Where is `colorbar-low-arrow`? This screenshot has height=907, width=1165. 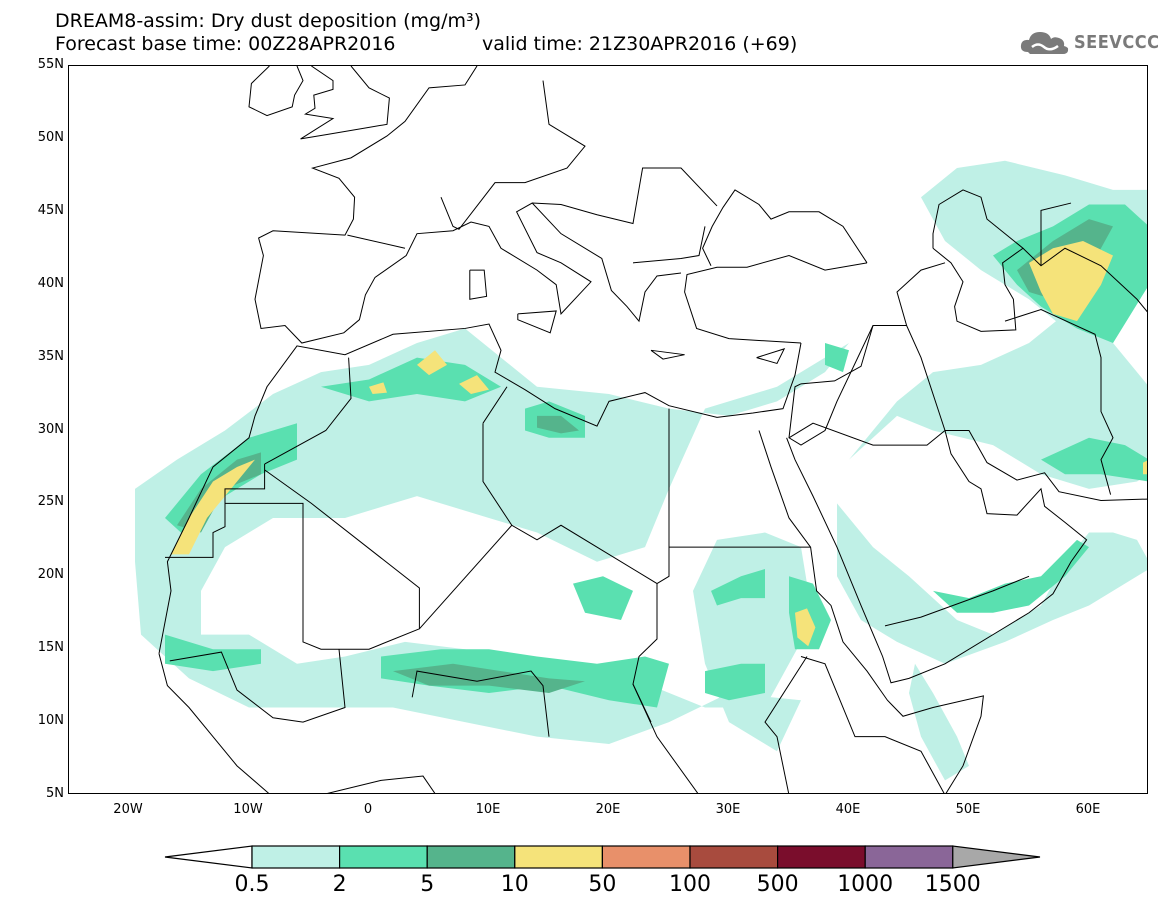
colorbar-low-arrow is located at coordinates (208, 857).